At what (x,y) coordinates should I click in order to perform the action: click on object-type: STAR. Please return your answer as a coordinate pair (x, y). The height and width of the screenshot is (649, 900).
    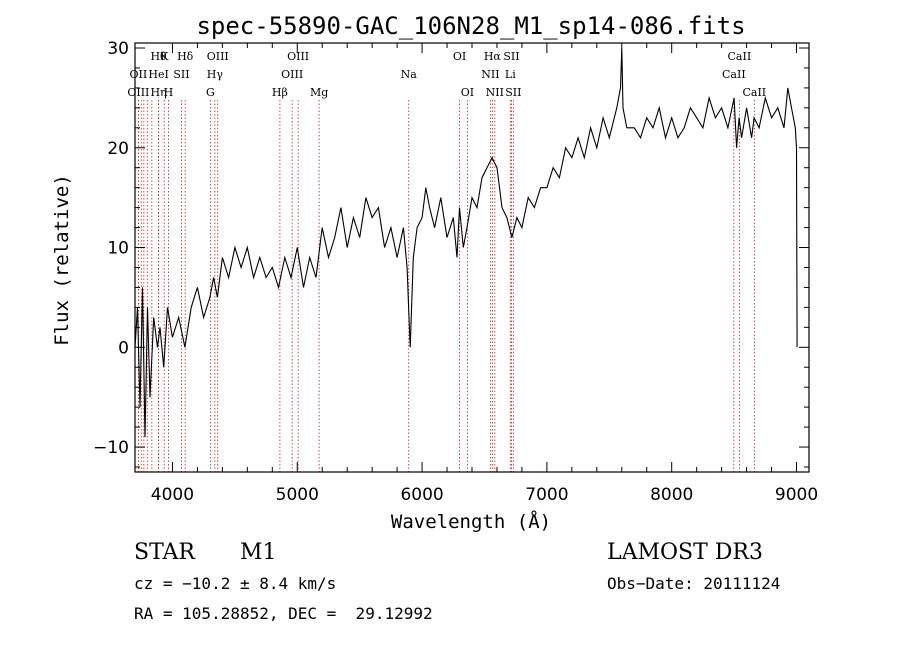
    Looking at the image, I should click on (164, 552).